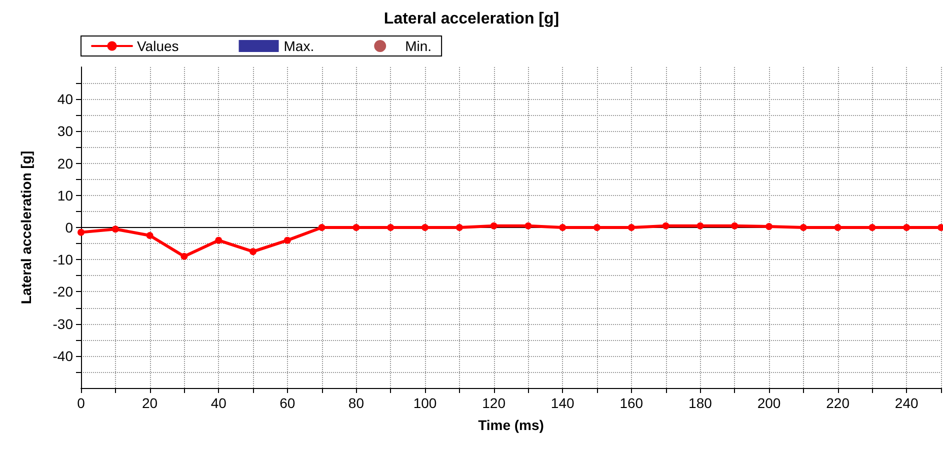 This screenshot has width=943, height=451. I want to click on x-tick-label: 240, so click(906, 403).